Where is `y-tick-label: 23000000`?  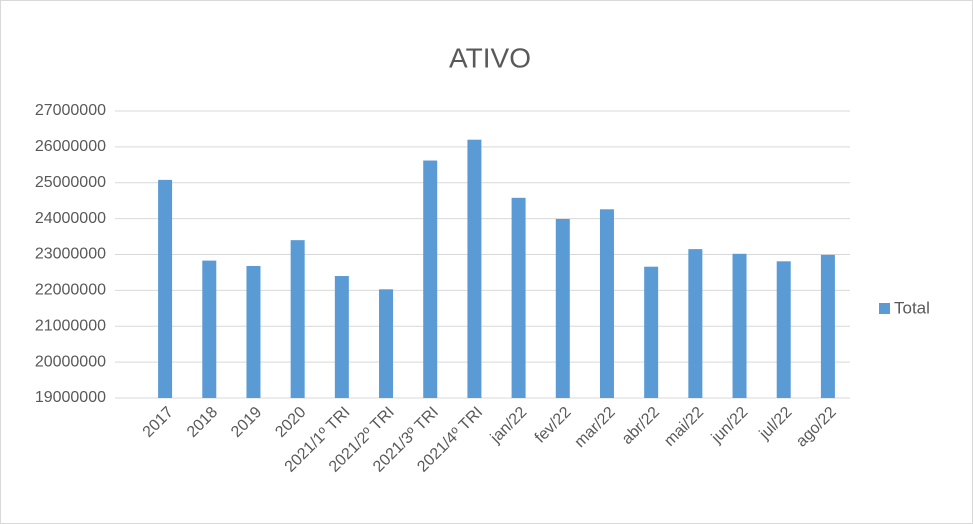
y-tick-label: 23000000 is located at coordinates (70, 254).